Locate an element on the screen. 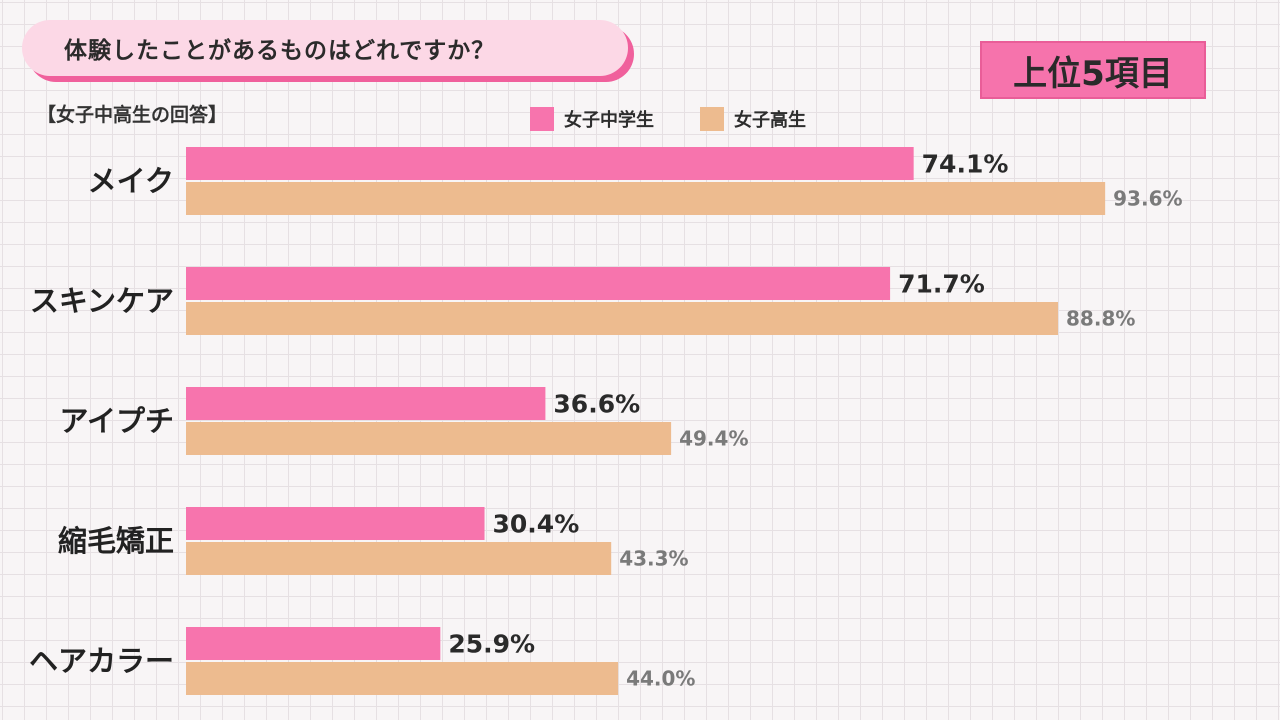 Image resolution: width=1280 pixels, height=720 pixels. category-label: メイク is located at coordinates (131, 181).